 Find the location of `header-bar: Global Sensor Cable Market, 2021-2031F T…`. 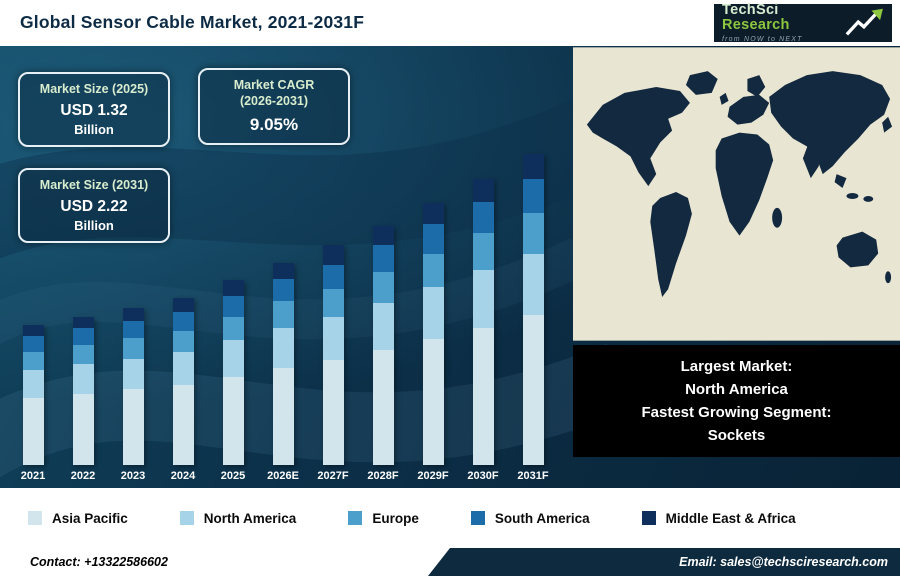

header-bar: Global Sensor Cable Market, 2021-2031F T… is located at coordinates (450, 23).